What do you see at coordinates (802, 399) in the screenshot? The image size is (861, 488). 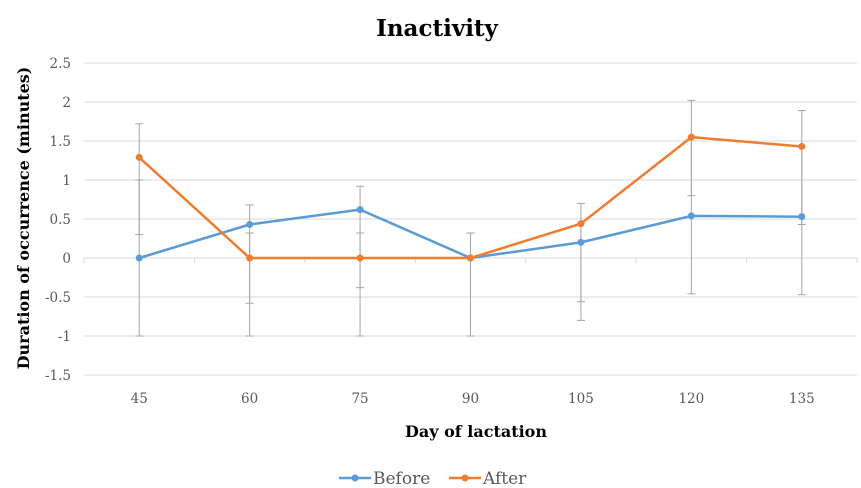 I see `x-tick-label: 135` at bounding box center [802, 399].